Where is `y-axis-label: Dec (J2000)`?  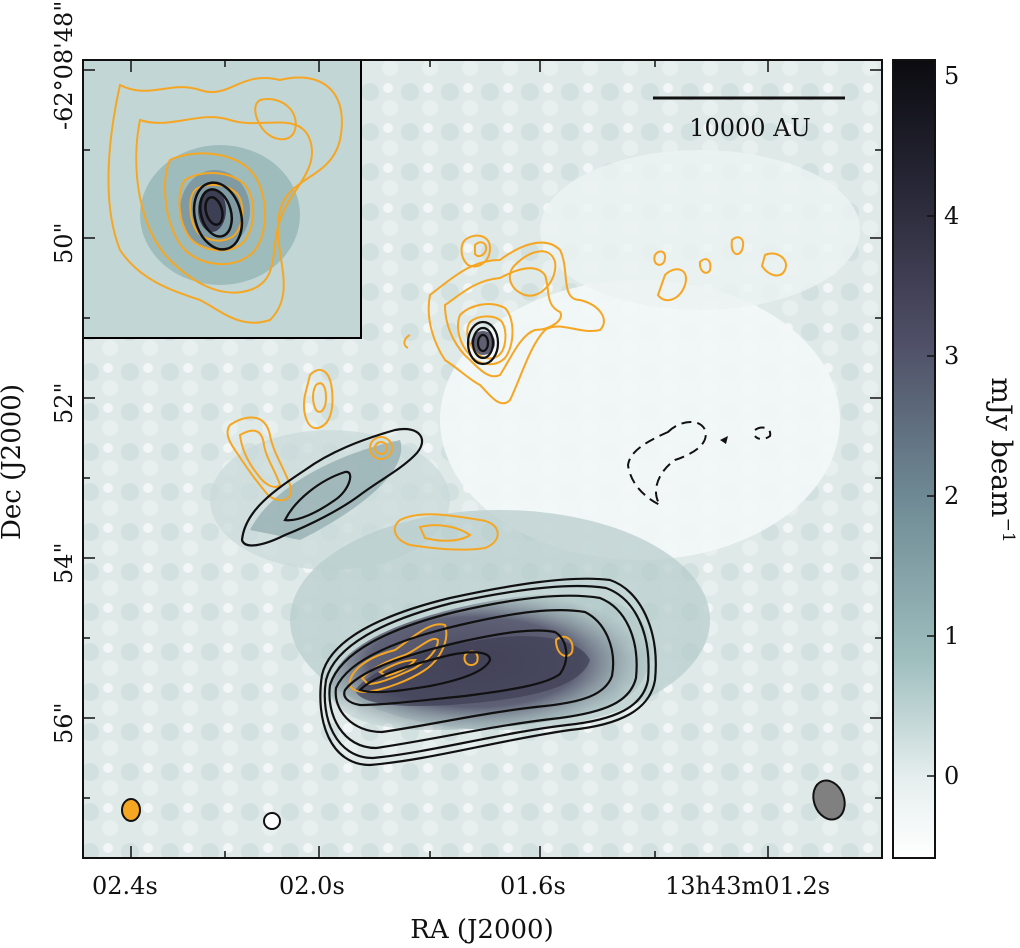
y-axis-label: Dec (J2000) is located at coordinates (13, 462).